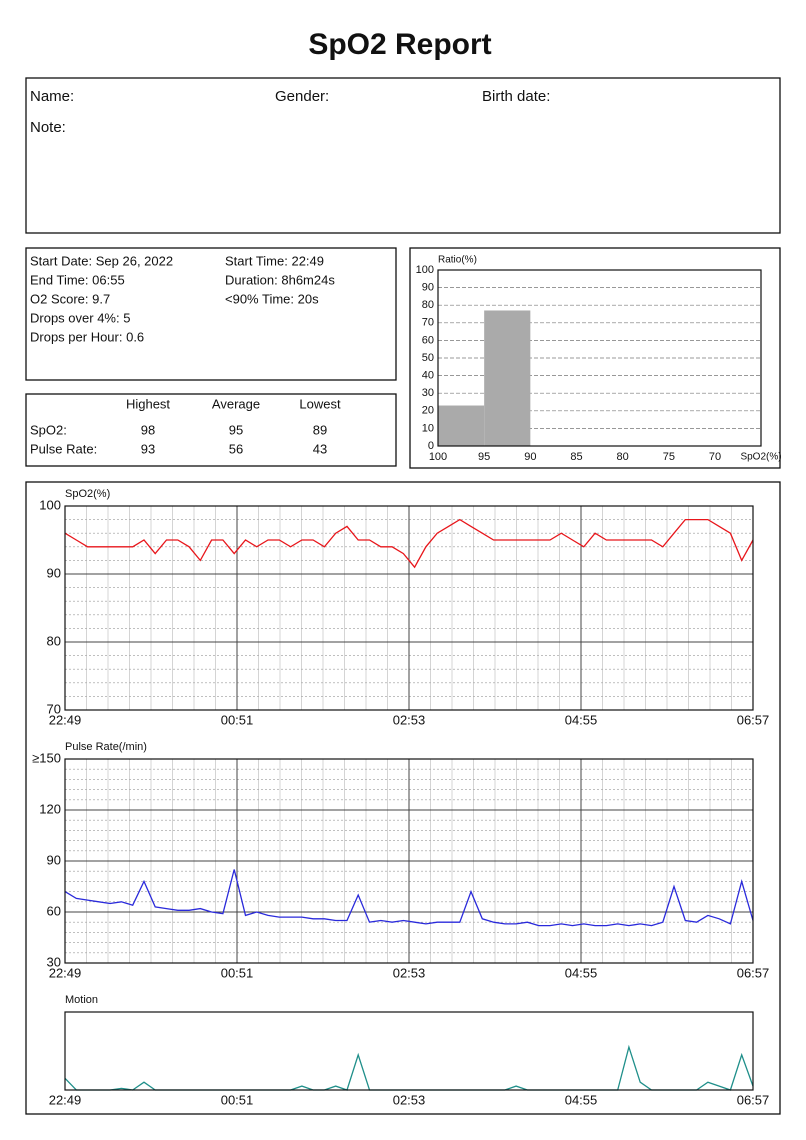 This screenshot has height=1140, width=806. Describe the element at coordinates (320, 448) in the screenshot. I see `table-cell: 43` at that location.